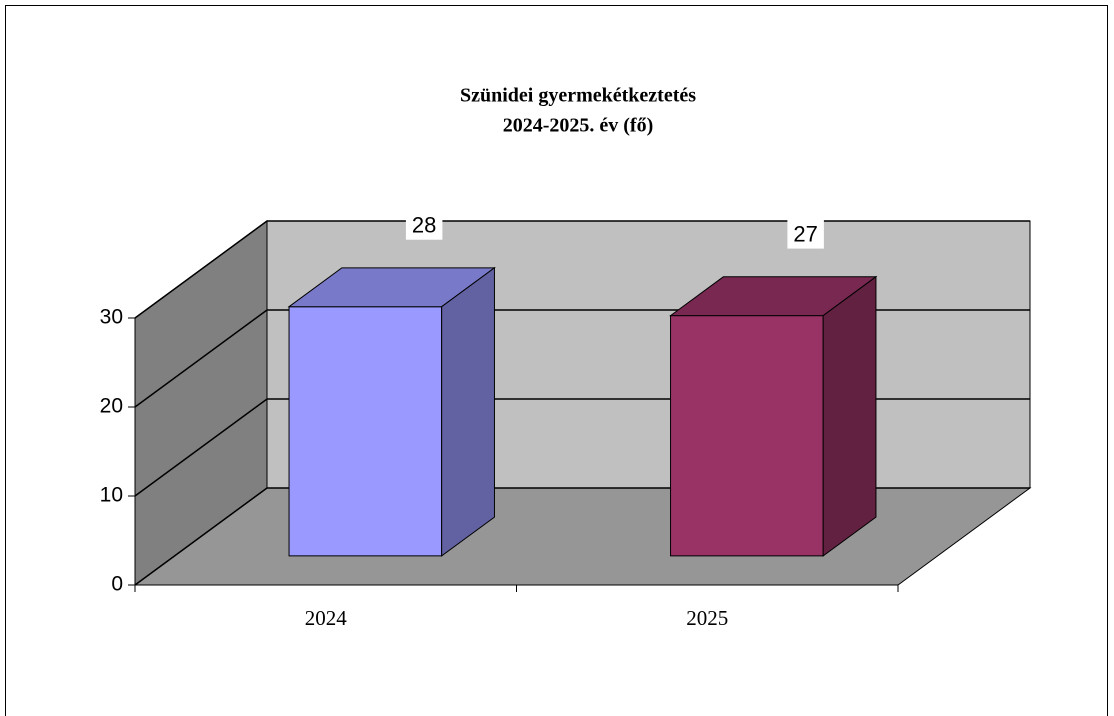 The height and width of the screenshot is (716, 1114). I want to click on y-tick-label: 20, so click(111, 406).